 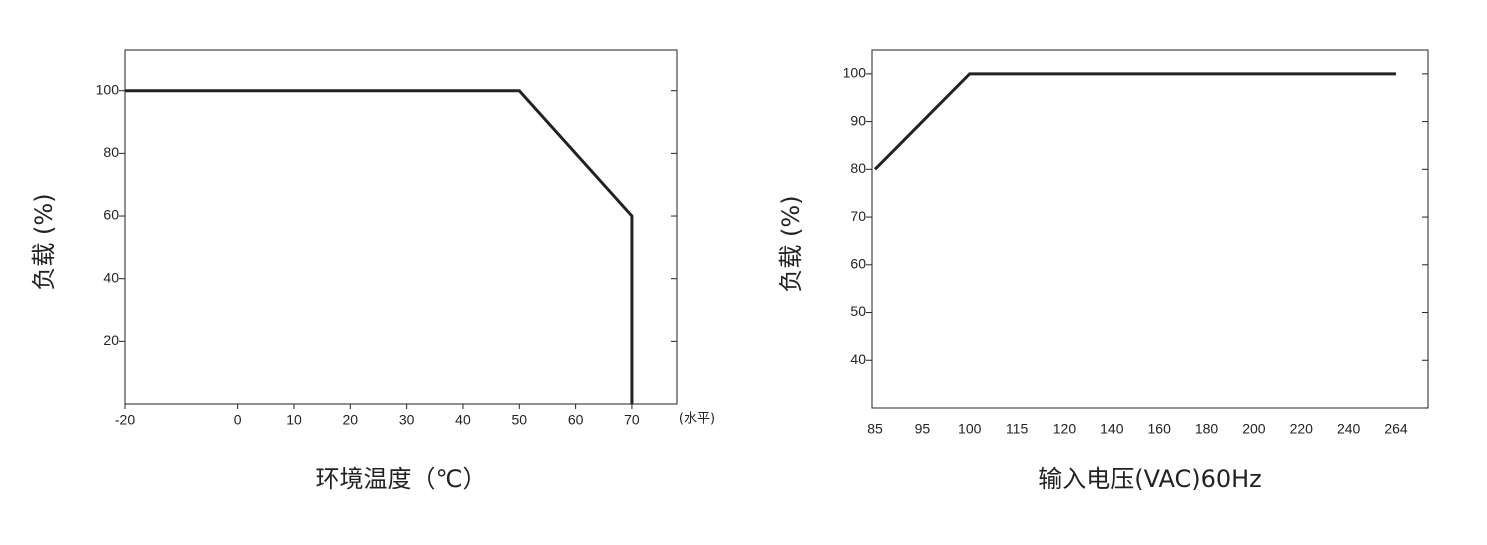 I want to click on x-tick-label: 10, so click(x=294, y=420).